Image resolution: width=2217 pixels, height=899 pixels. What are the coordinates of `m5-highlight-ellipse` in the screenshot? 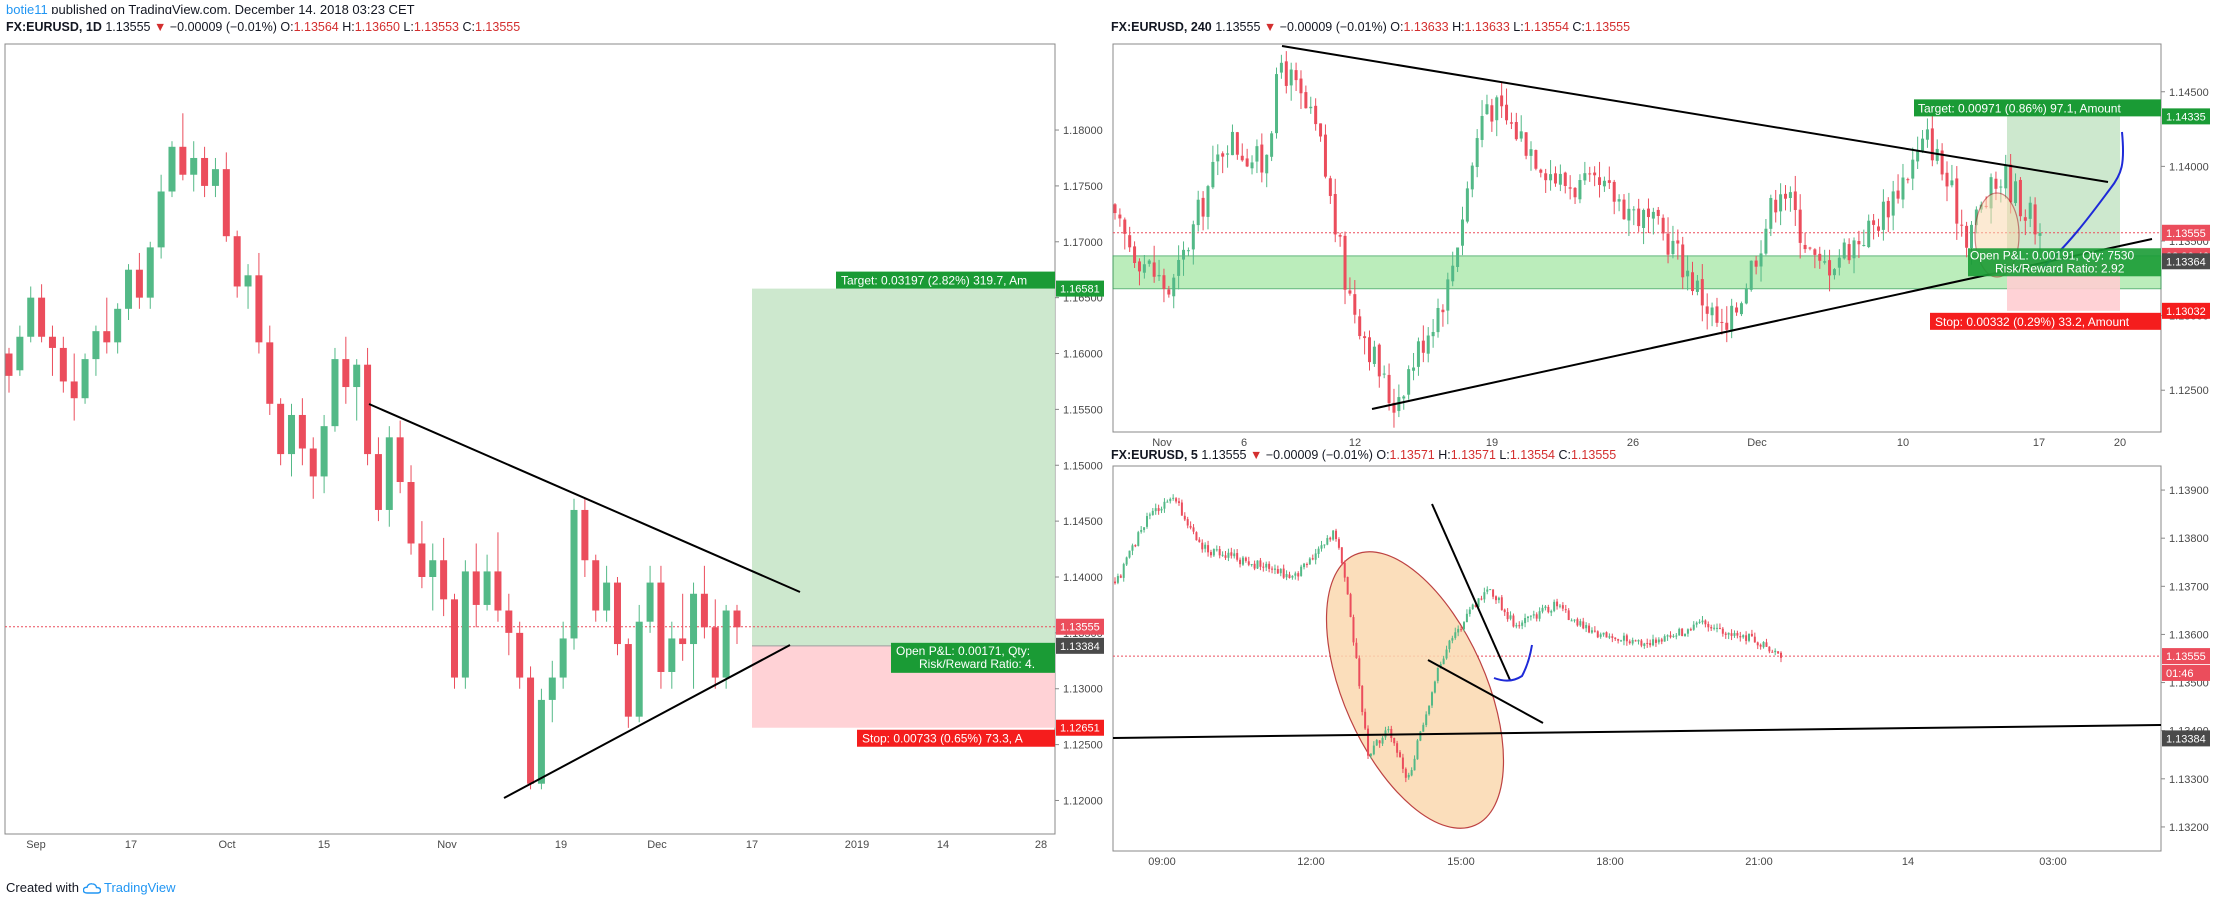 It's located at (1415, 690).